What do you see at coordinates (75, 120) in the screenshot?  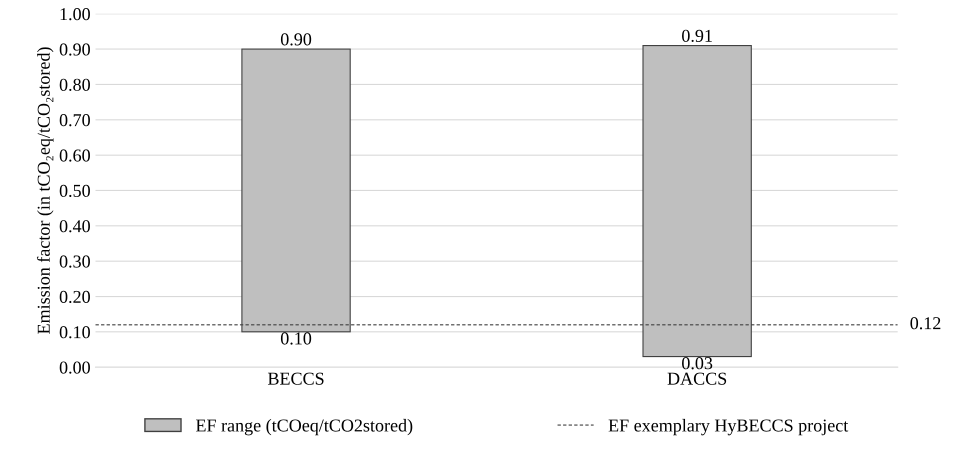 I see `y-tick-label: 0.70` at bounding box center [75, 120].